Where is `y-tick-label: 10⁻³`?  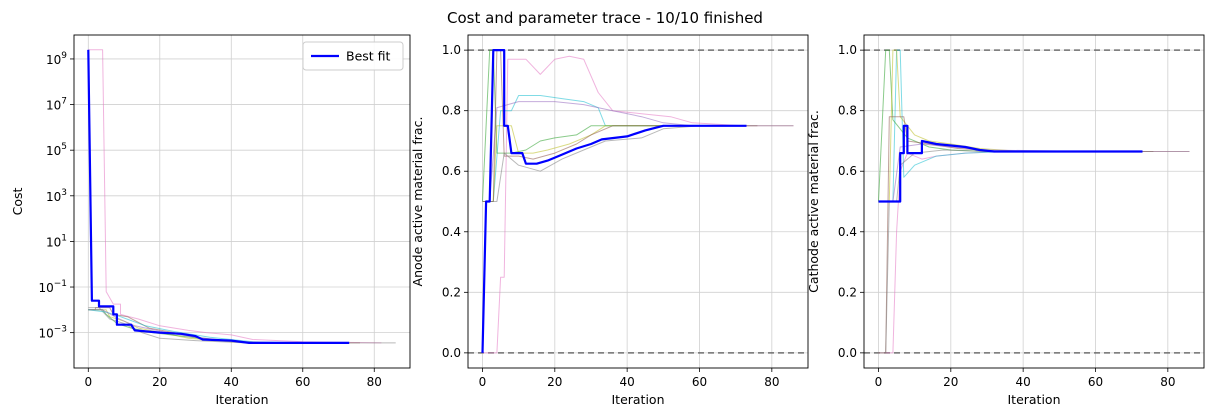
y-tick-label: 10⁻³ is located at coordinates (52, 333).